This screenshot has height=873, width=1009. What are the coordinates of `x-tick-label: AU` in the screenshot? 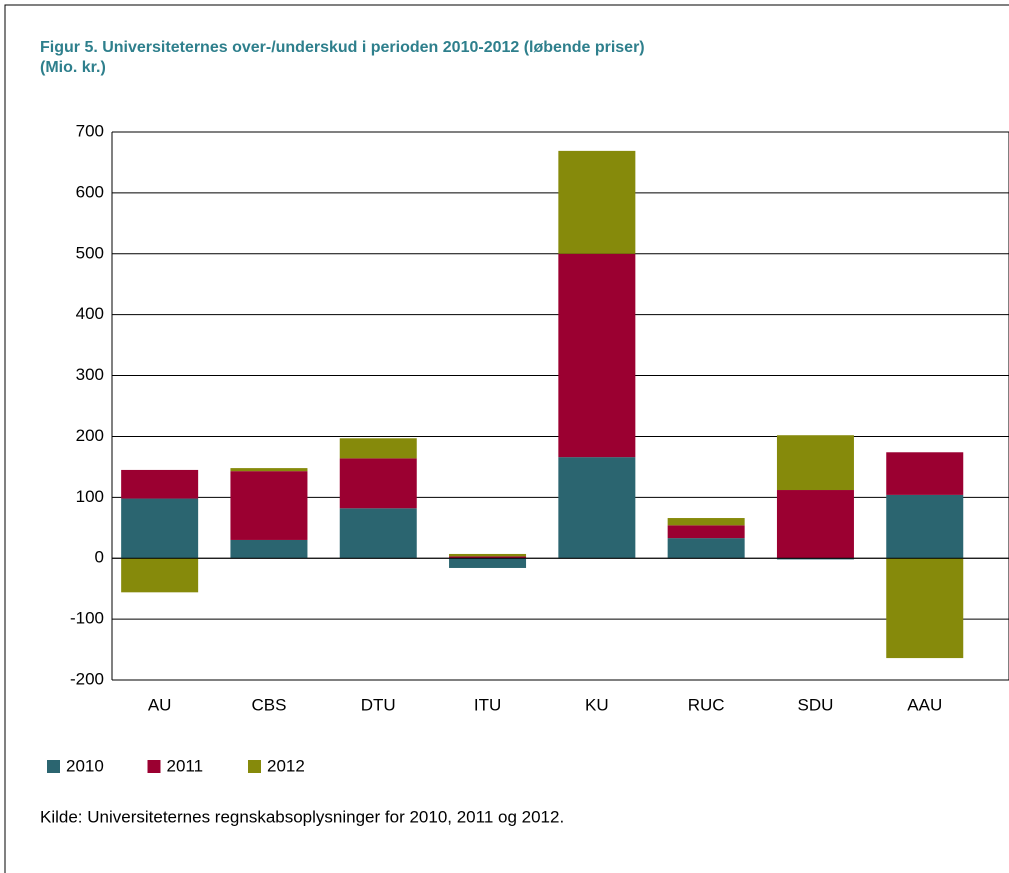 It's located at (160, 704).